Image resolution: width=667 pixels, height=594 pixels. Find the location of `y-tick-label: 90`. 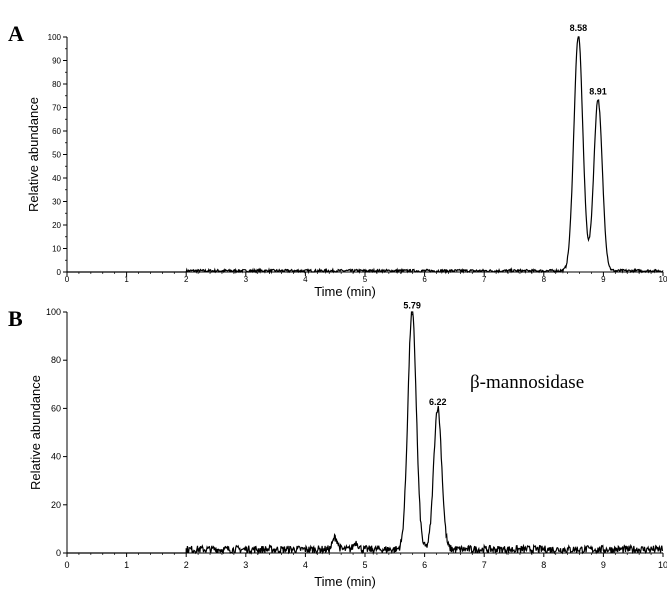

y-tick-label: 90 is located at coordinates (56, 61).